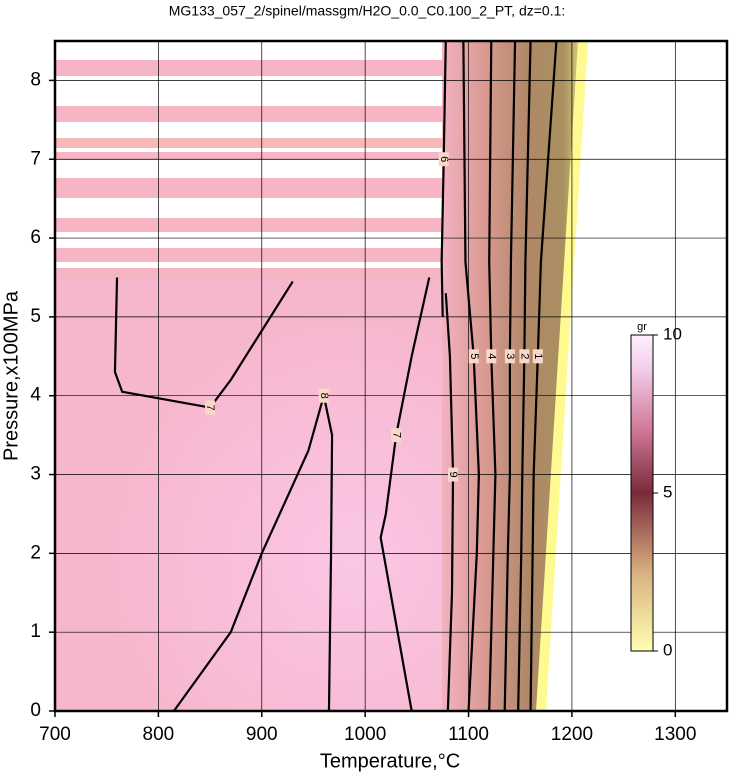 The image size is (734, 781). Describe the element at coordinates (642, 327) in the screenshot. I see `colorbar-label: gr` at that location.